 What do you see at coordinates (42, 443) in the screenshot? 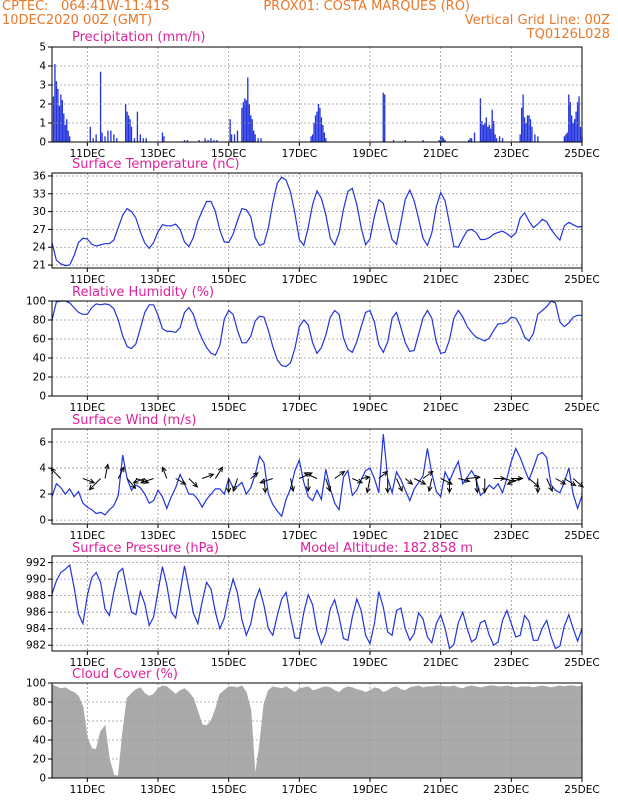
I see `y-tick-label: 6` at bounding box center [42, 443].